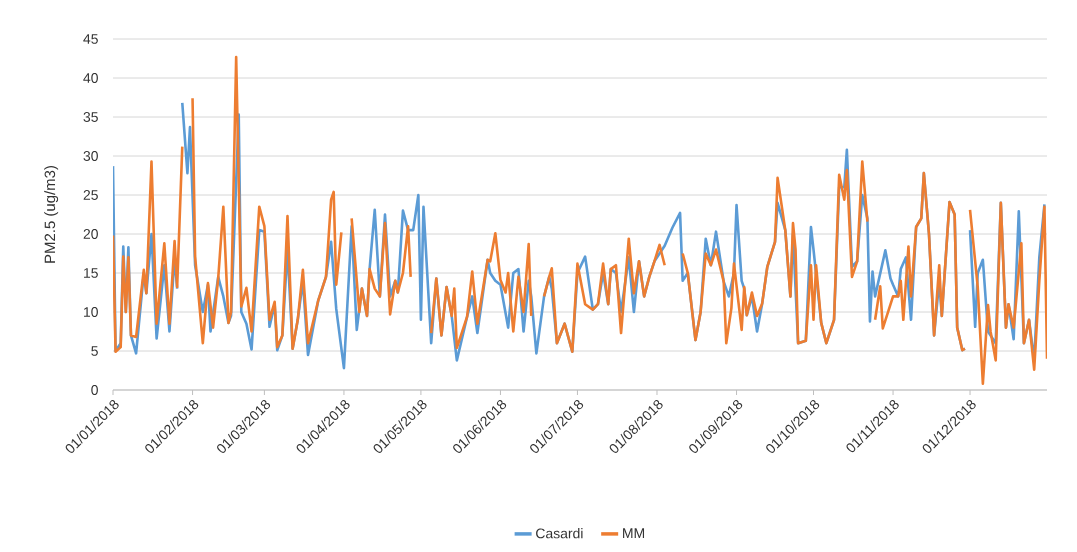 The image size is (1077, 552). What do you see at coordinates (94, 351) in the screenshot?
I see `y-tick-label: 5` at bounding box center [94, 351].